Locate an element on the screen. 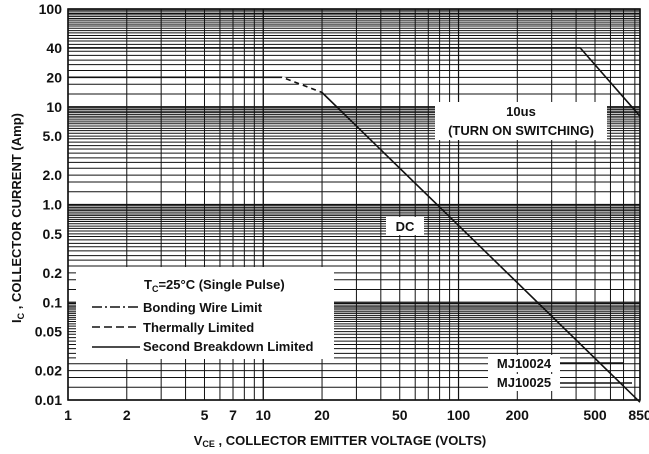 The width and height of the screenshot is (649, 454). legend-box is located at coordinates (205, 313).